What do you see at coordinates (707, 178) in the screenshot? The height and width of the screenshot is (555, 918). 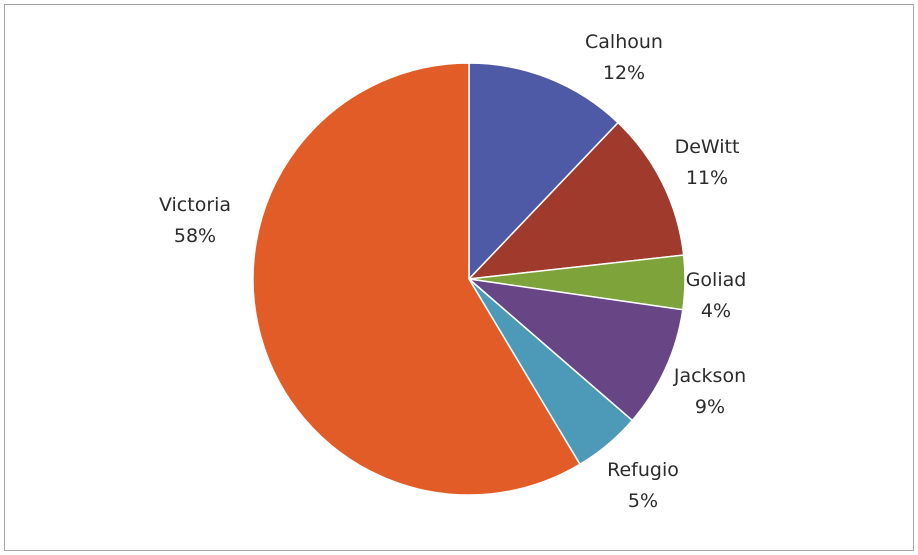 I see `slice-percent-dewitt: 11%` at bounding box center [707, 178].